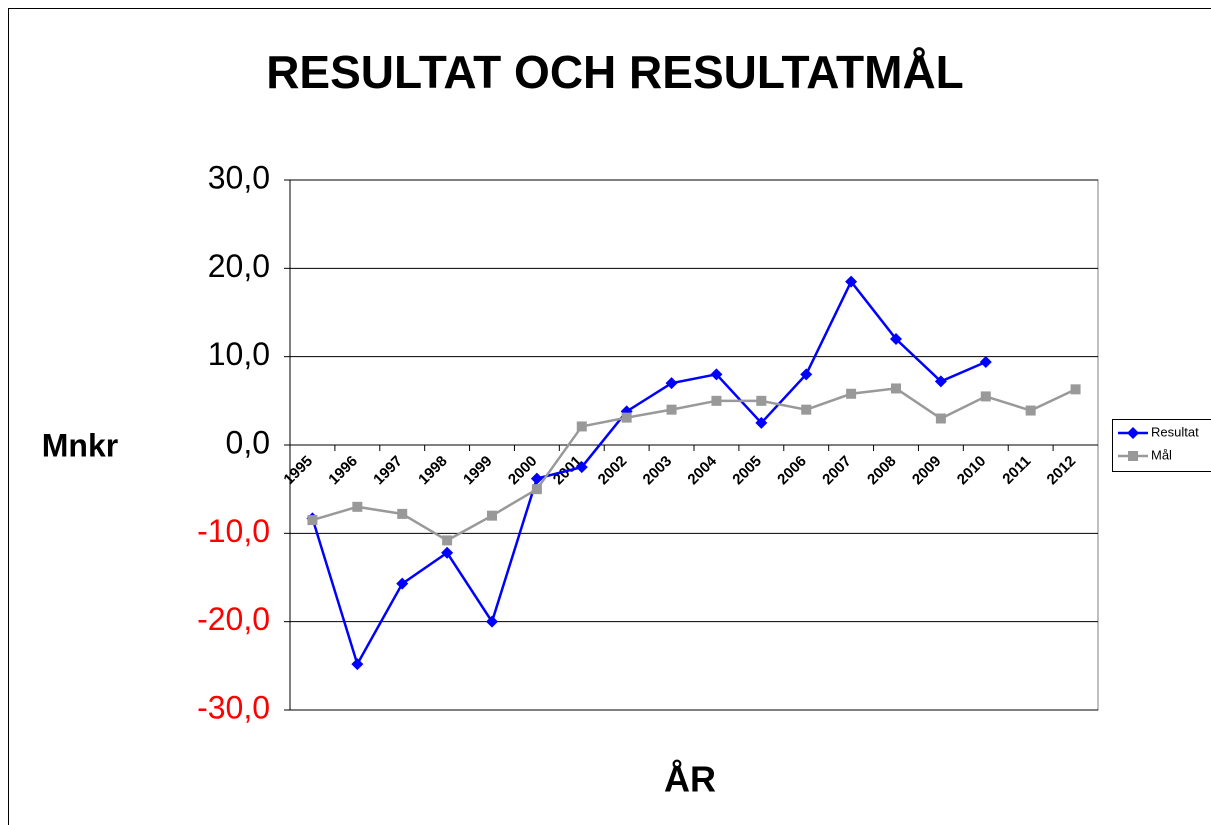  Describe the element at coordinates (615, 72) in the screenshot. I see `chart-title: RESULTAT OCH RESULTATMÅL` at that location.